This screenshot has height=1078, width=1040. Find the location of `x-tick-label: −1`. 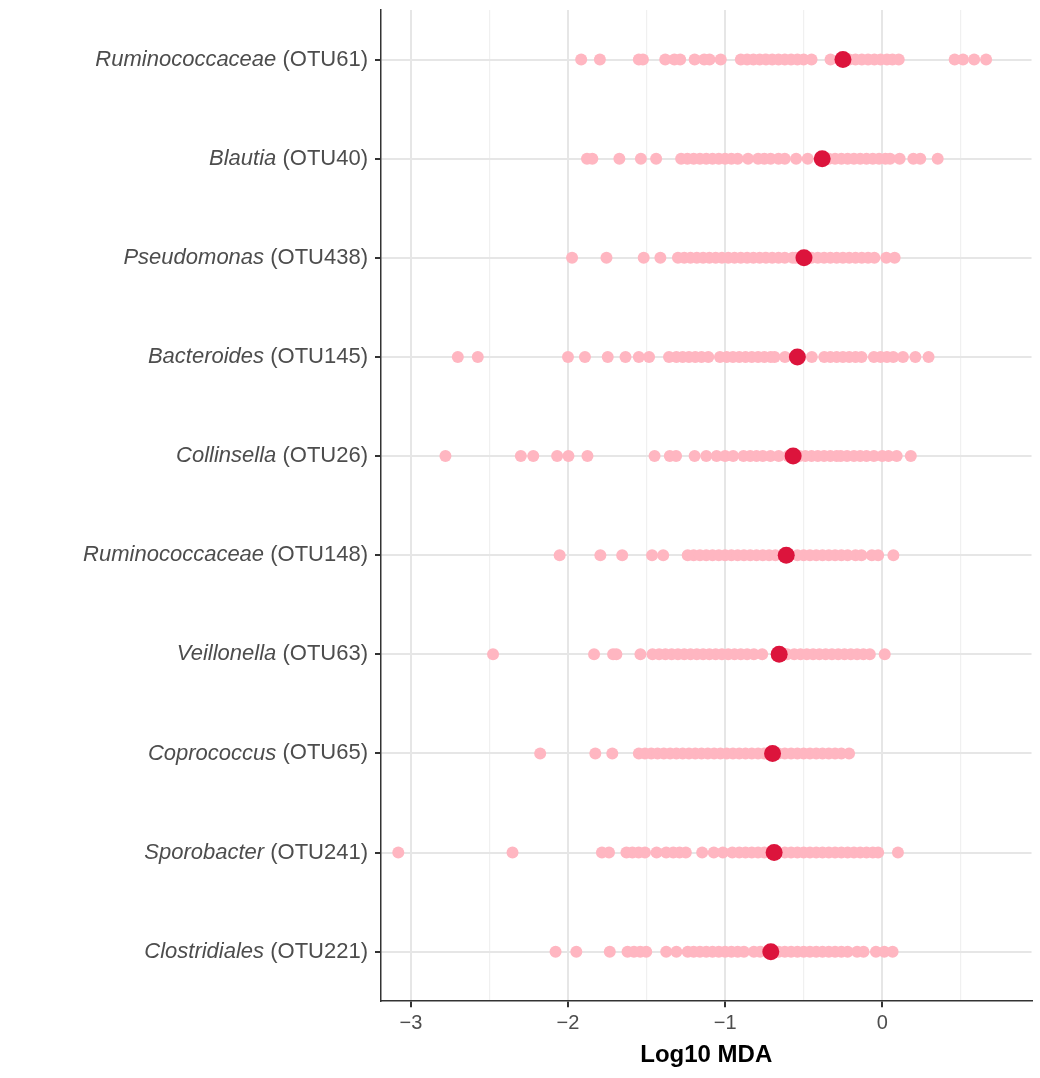

x-tick-label: −1 is located at coordinates (725, 1021).